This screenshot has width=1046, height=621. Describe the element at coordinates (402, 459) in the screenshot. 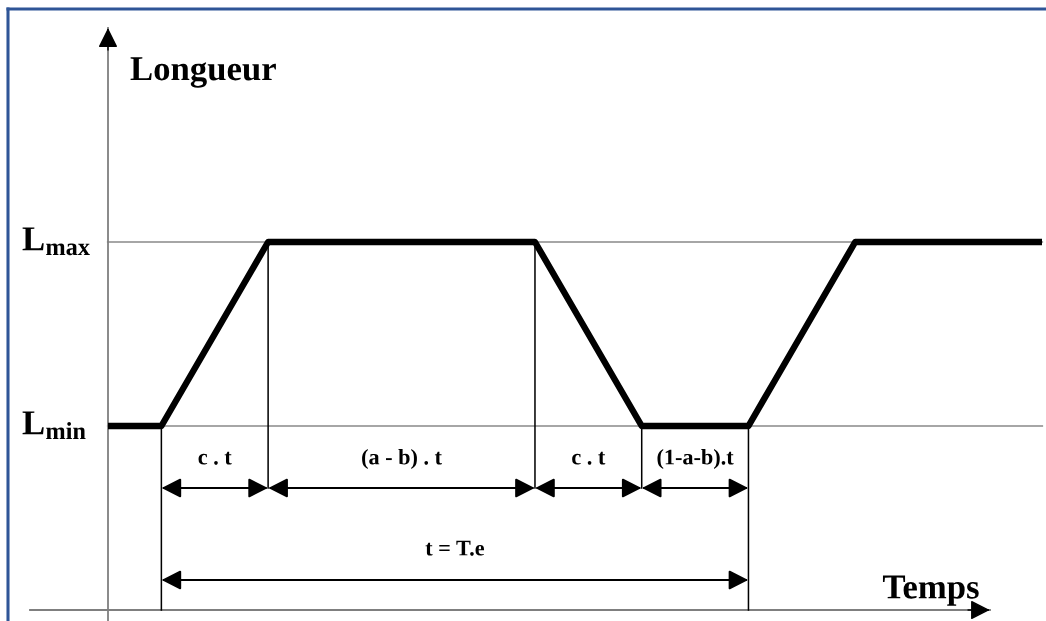

I see `annotation: (a - b) . t` at that location.